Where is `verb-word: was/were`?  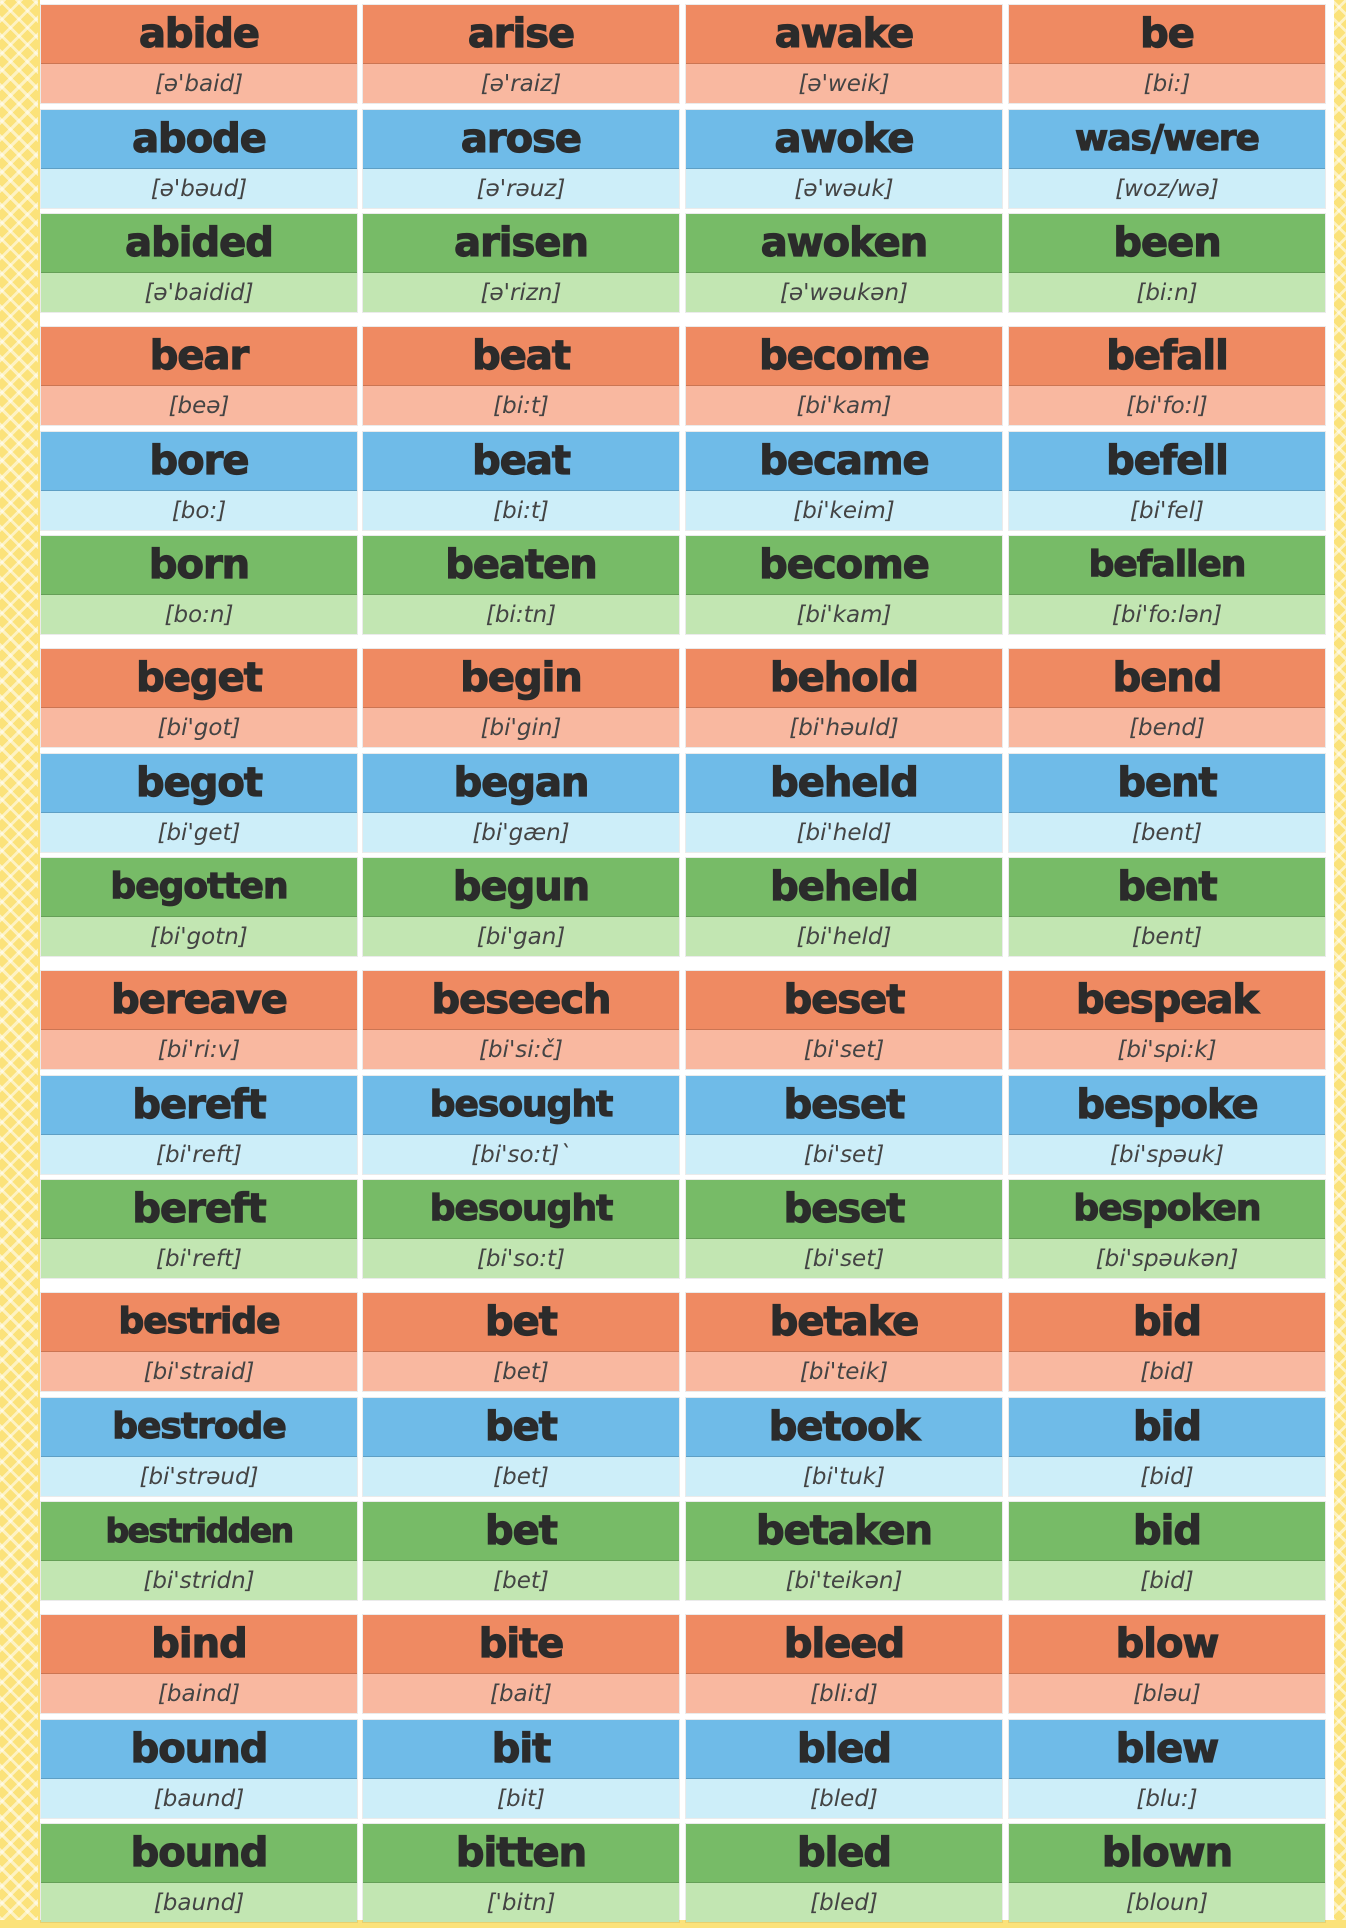
verb-word: was/were is located at coordinates (1167, 139).